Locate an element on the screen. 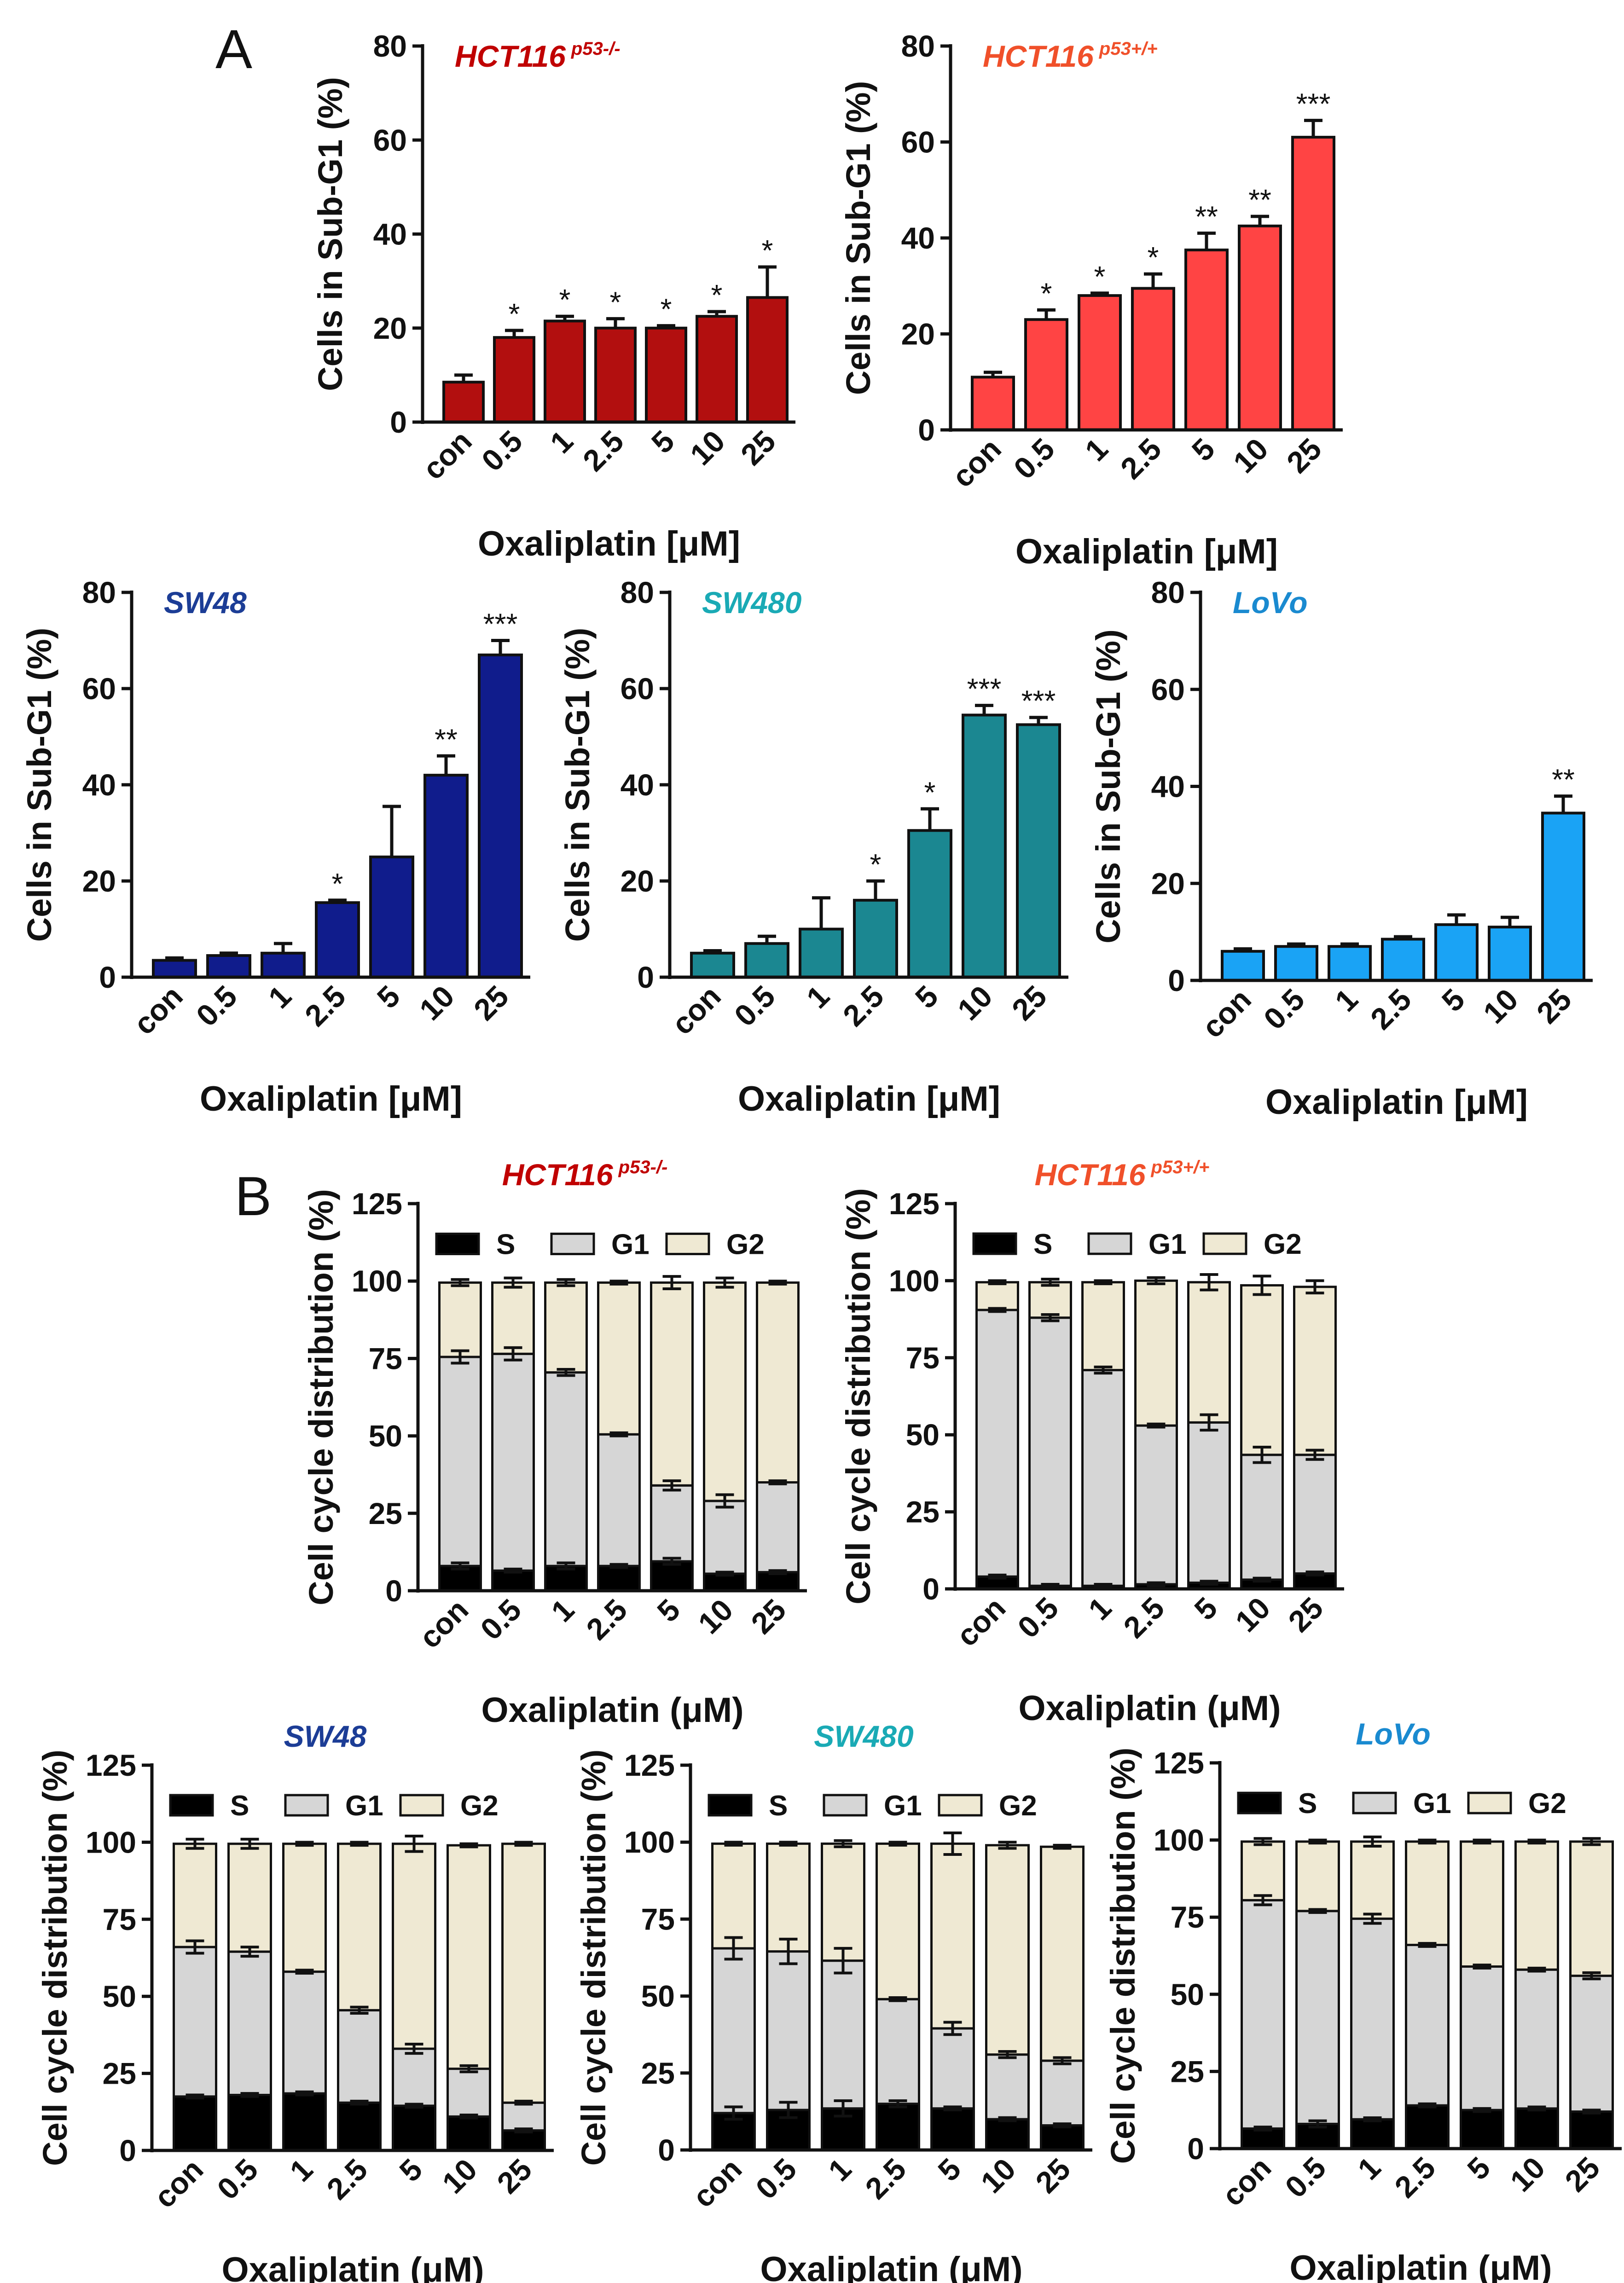  x-axis-label: Oxaliplatin (μM) is located at coordinates (612, 1710).